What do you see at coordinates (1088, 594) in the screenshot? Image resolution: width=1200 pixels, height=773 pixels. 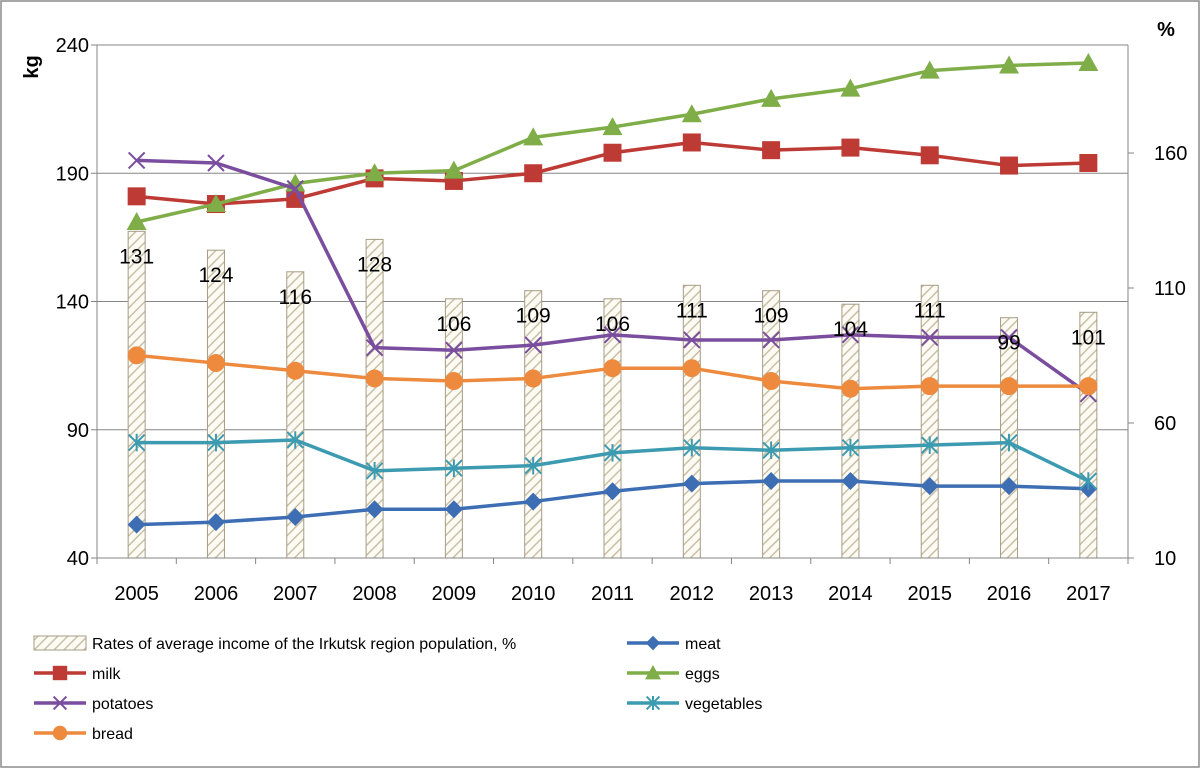 I see `x-tick-label: 2017` at bounding box center [1088, 594].